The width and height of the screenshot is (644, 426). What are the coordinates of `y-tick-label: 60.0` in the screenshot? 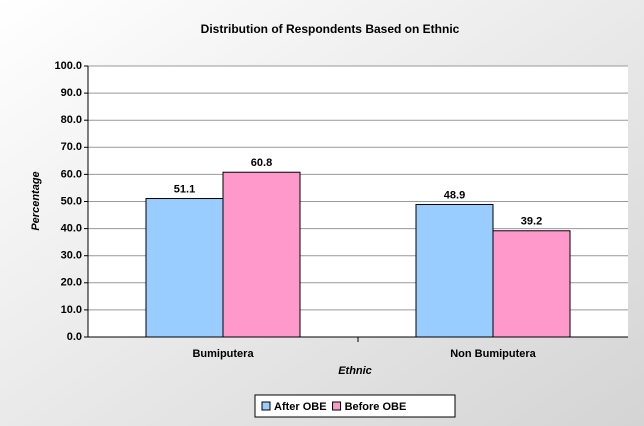 It's located at (71, 174).